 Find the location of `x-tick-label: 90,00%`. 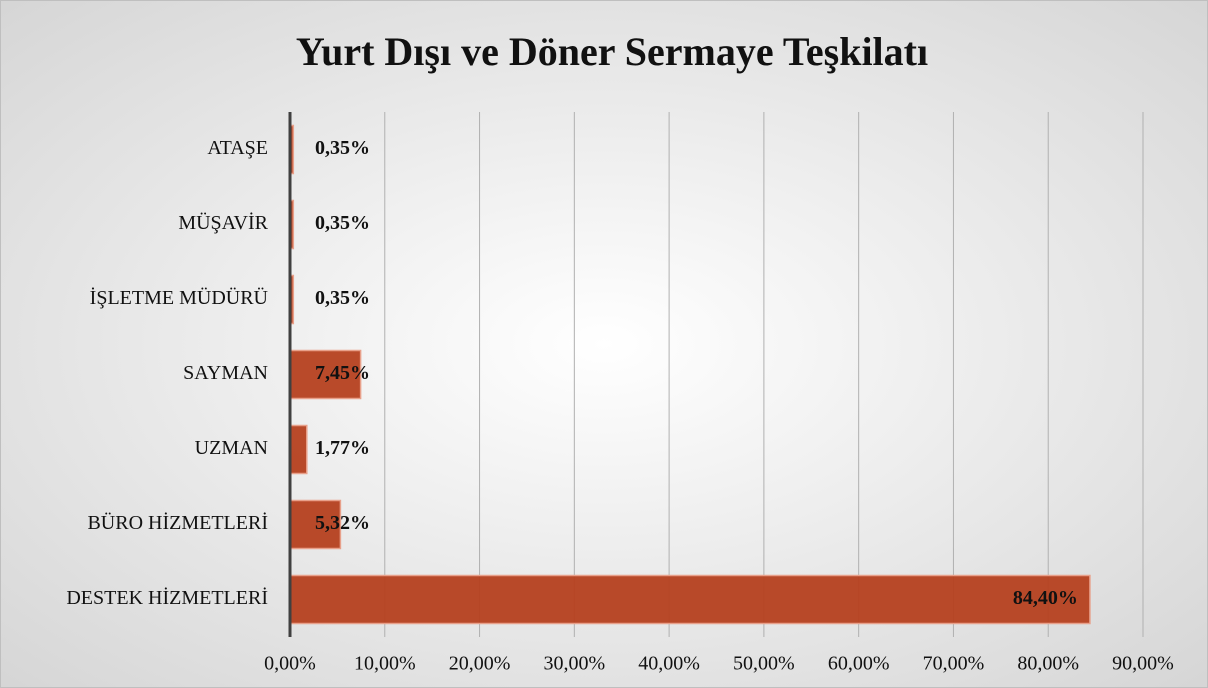

x-tick-label: 90,00% is located at coordinates (1143, 664).